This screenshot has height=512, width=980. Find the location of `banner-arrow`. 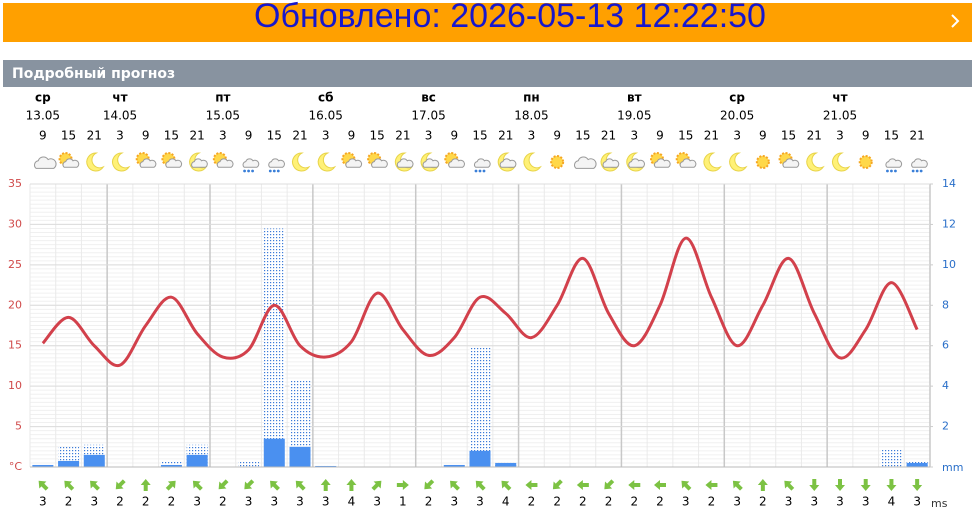

banner-arrow is located at coordinates (955, 21).